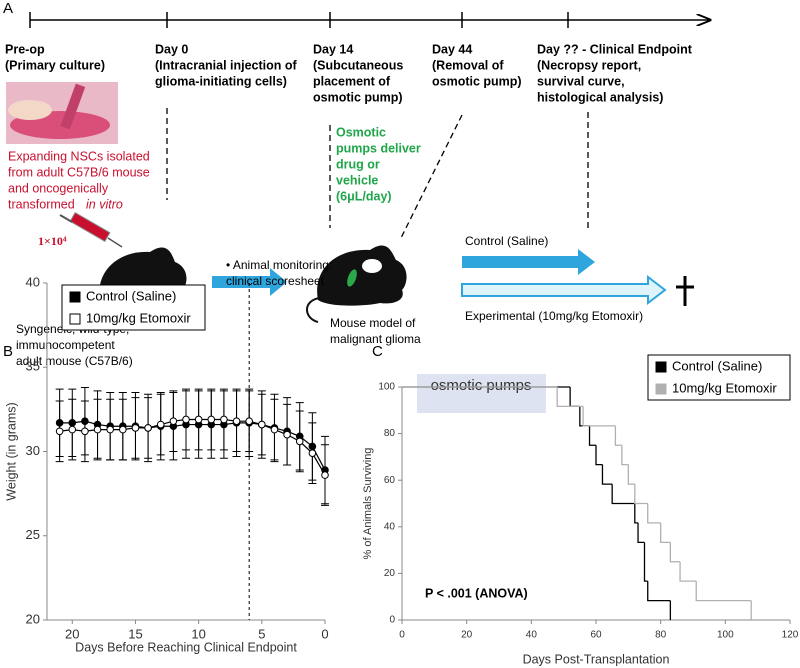 The height and width of the screenshot is (668, 800). What do you see at coordinates (104, 204) in the screenshot?
I see `culture-note-italic: in vitro` at bounding box center [104, 204].